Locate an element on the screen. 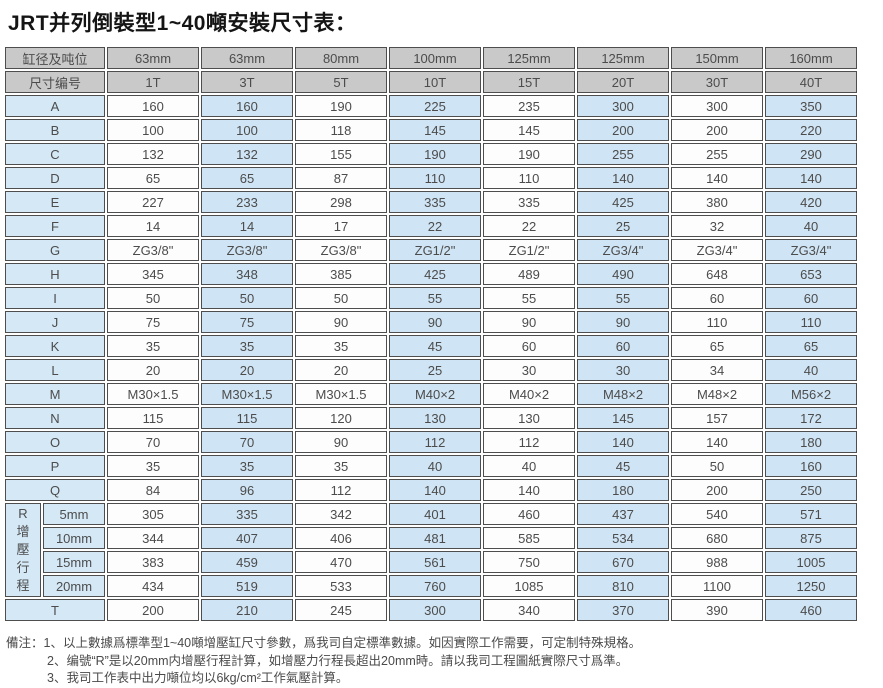 The image size is (883, 688). cell-K-15T: 60 is located at coordinates (529, 346).